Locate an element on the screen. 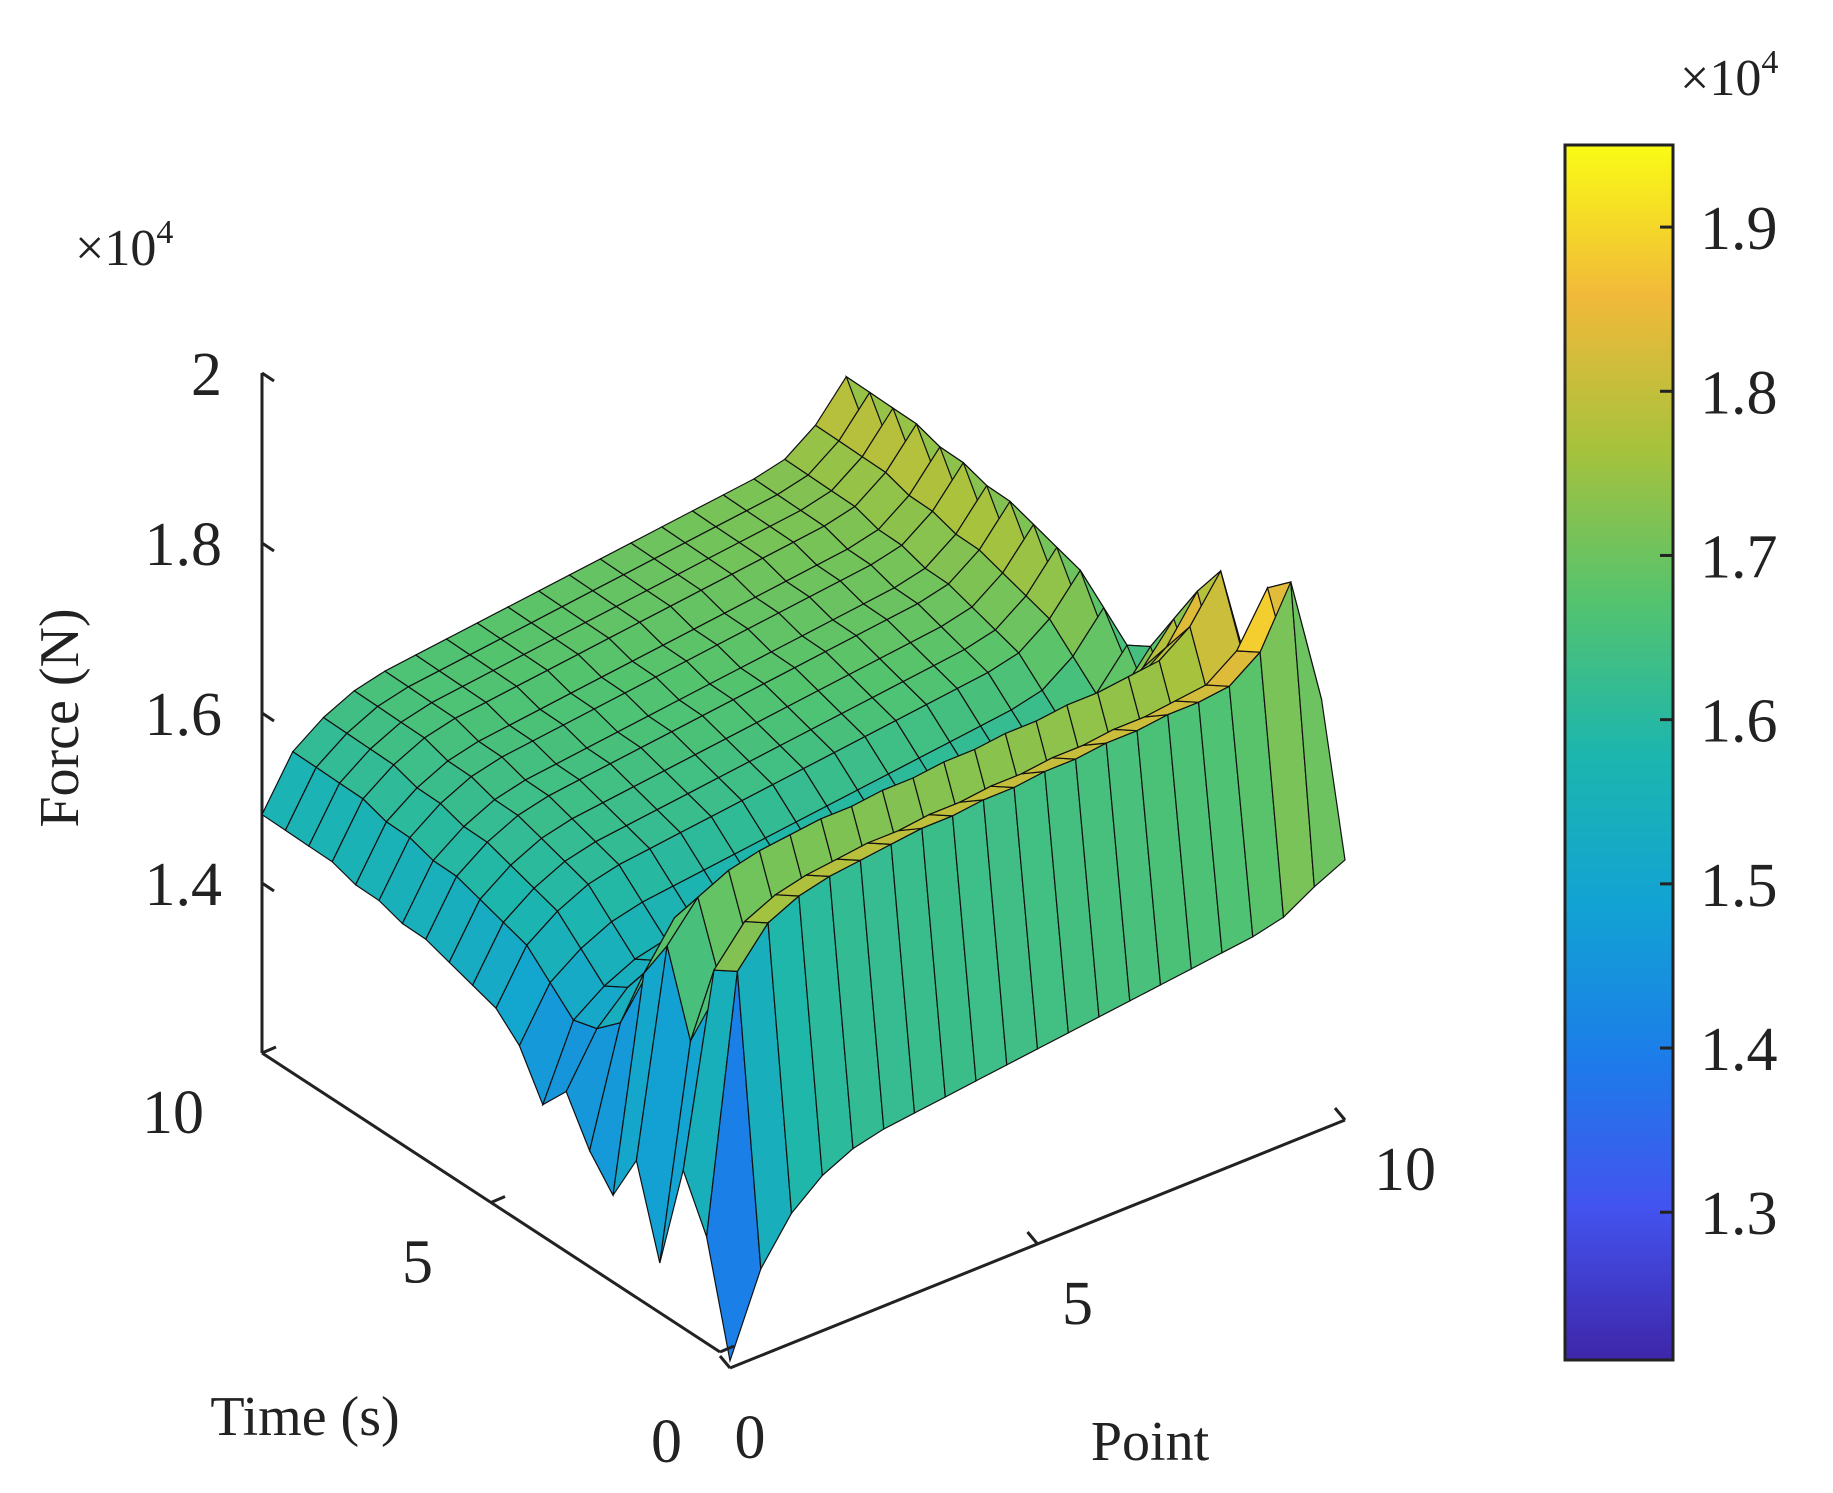  colorbar: 1.3 1.4 1.5 1.6 1.7 1.8 1.9 ×10⁴ is located at coordinates (1670, 703).